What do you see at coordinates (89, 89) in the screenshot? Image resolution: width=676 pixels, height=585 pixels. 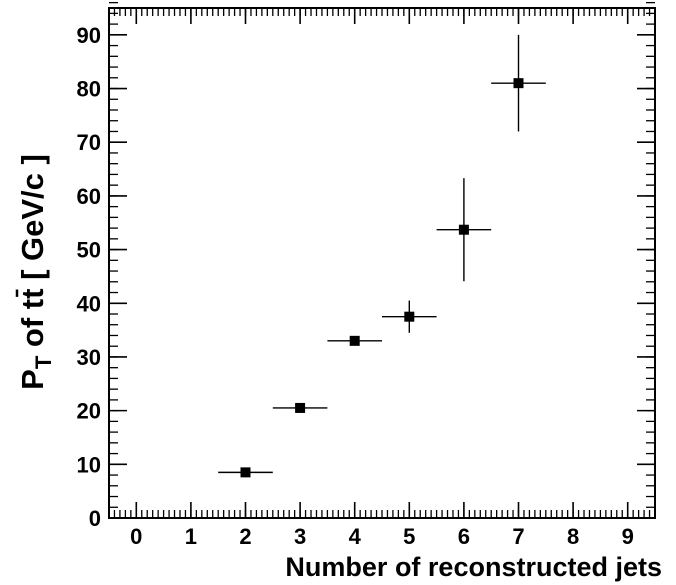 I see `y-tick-label: 80` at bounding box center [89, 89].